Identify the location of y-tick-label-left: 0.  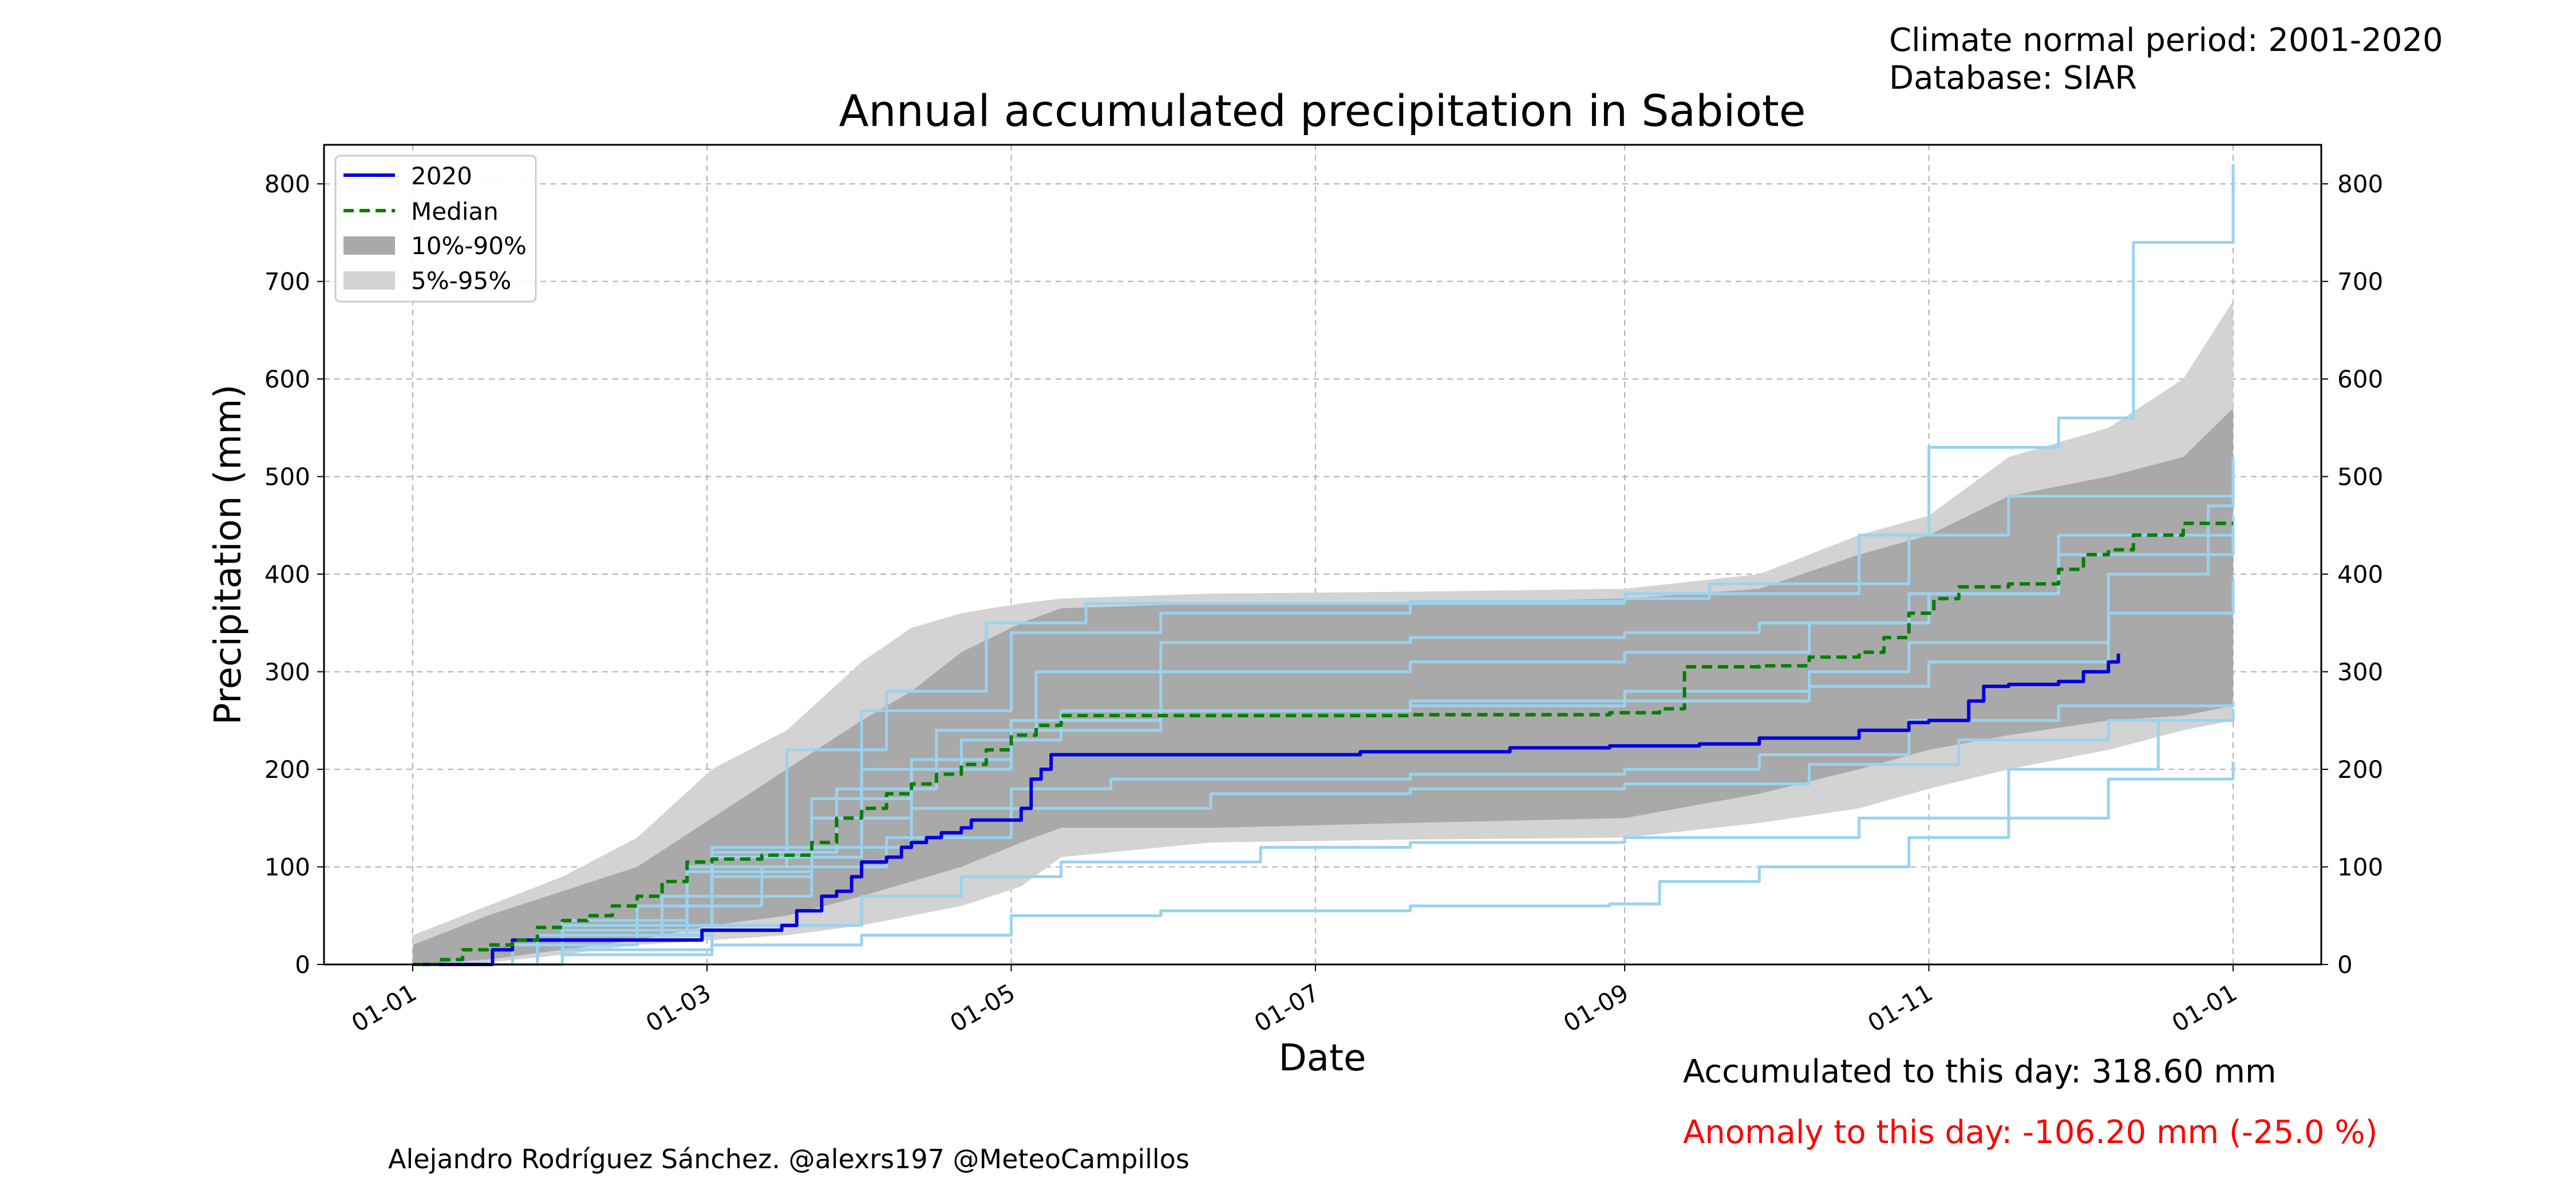
(302, 965).